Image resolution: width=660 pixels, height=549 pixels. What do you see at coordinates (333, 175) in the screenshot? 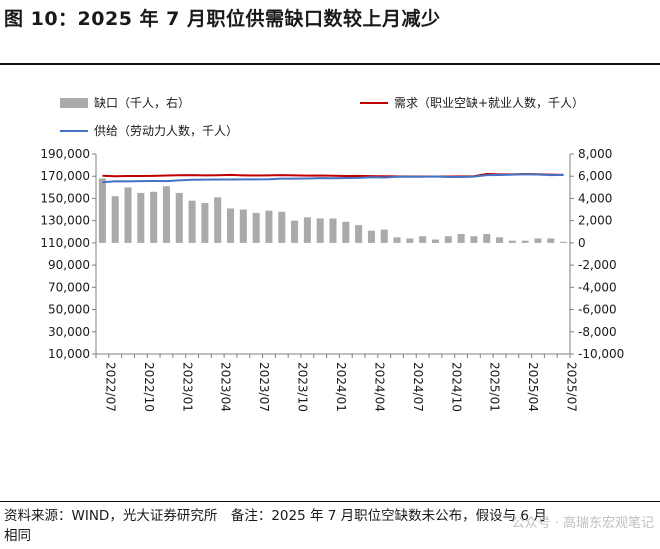
I see `demand-line` at bounding box center [333, 175].